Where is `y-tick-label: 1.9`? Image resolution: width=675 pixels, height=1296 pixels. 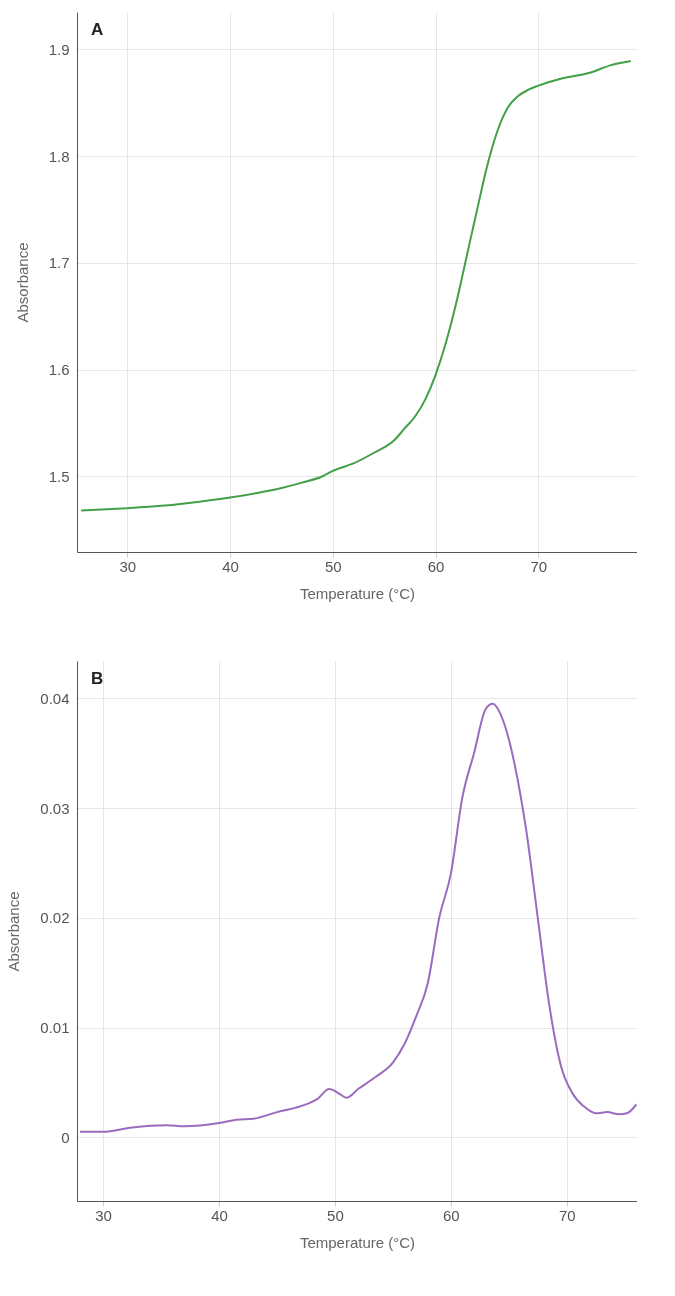
y-tick-label: 1.9 is located at coordinates (59, 49).